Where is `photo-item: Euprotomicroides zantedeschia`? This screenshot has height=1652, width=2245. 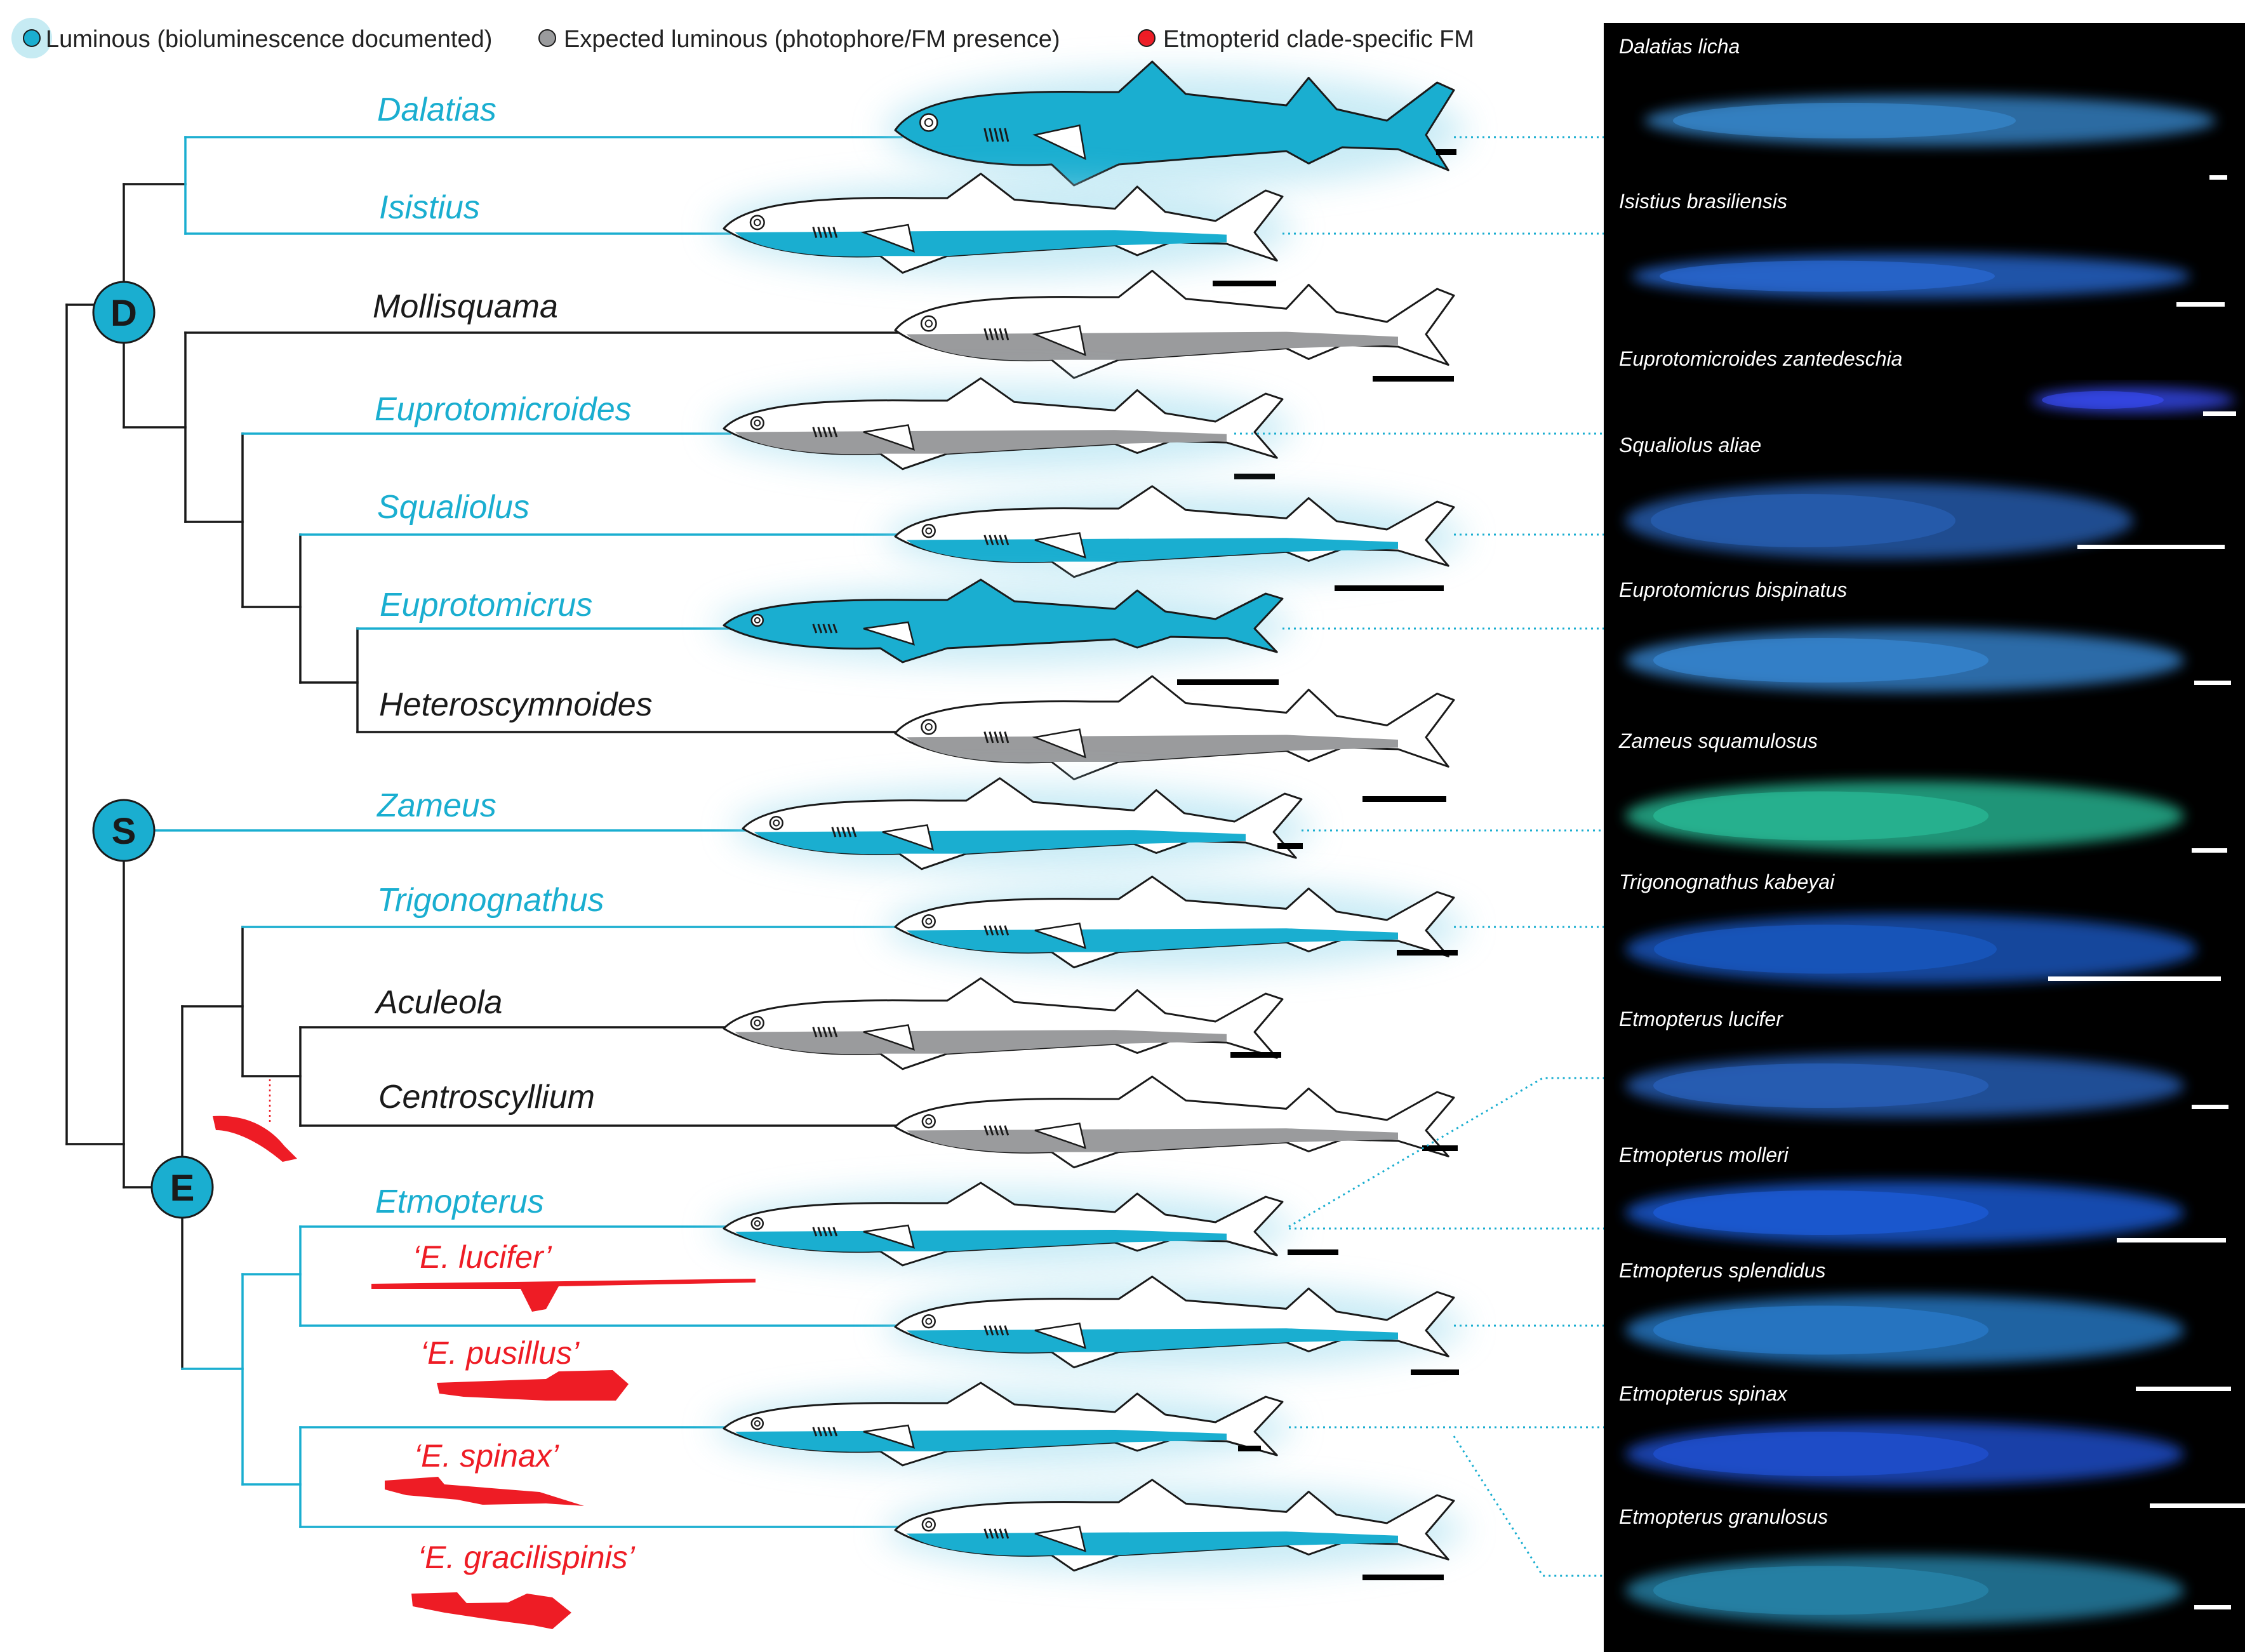 photo-item: Euprotomicroides zantedeschia is located at coordinates (1927, 381).